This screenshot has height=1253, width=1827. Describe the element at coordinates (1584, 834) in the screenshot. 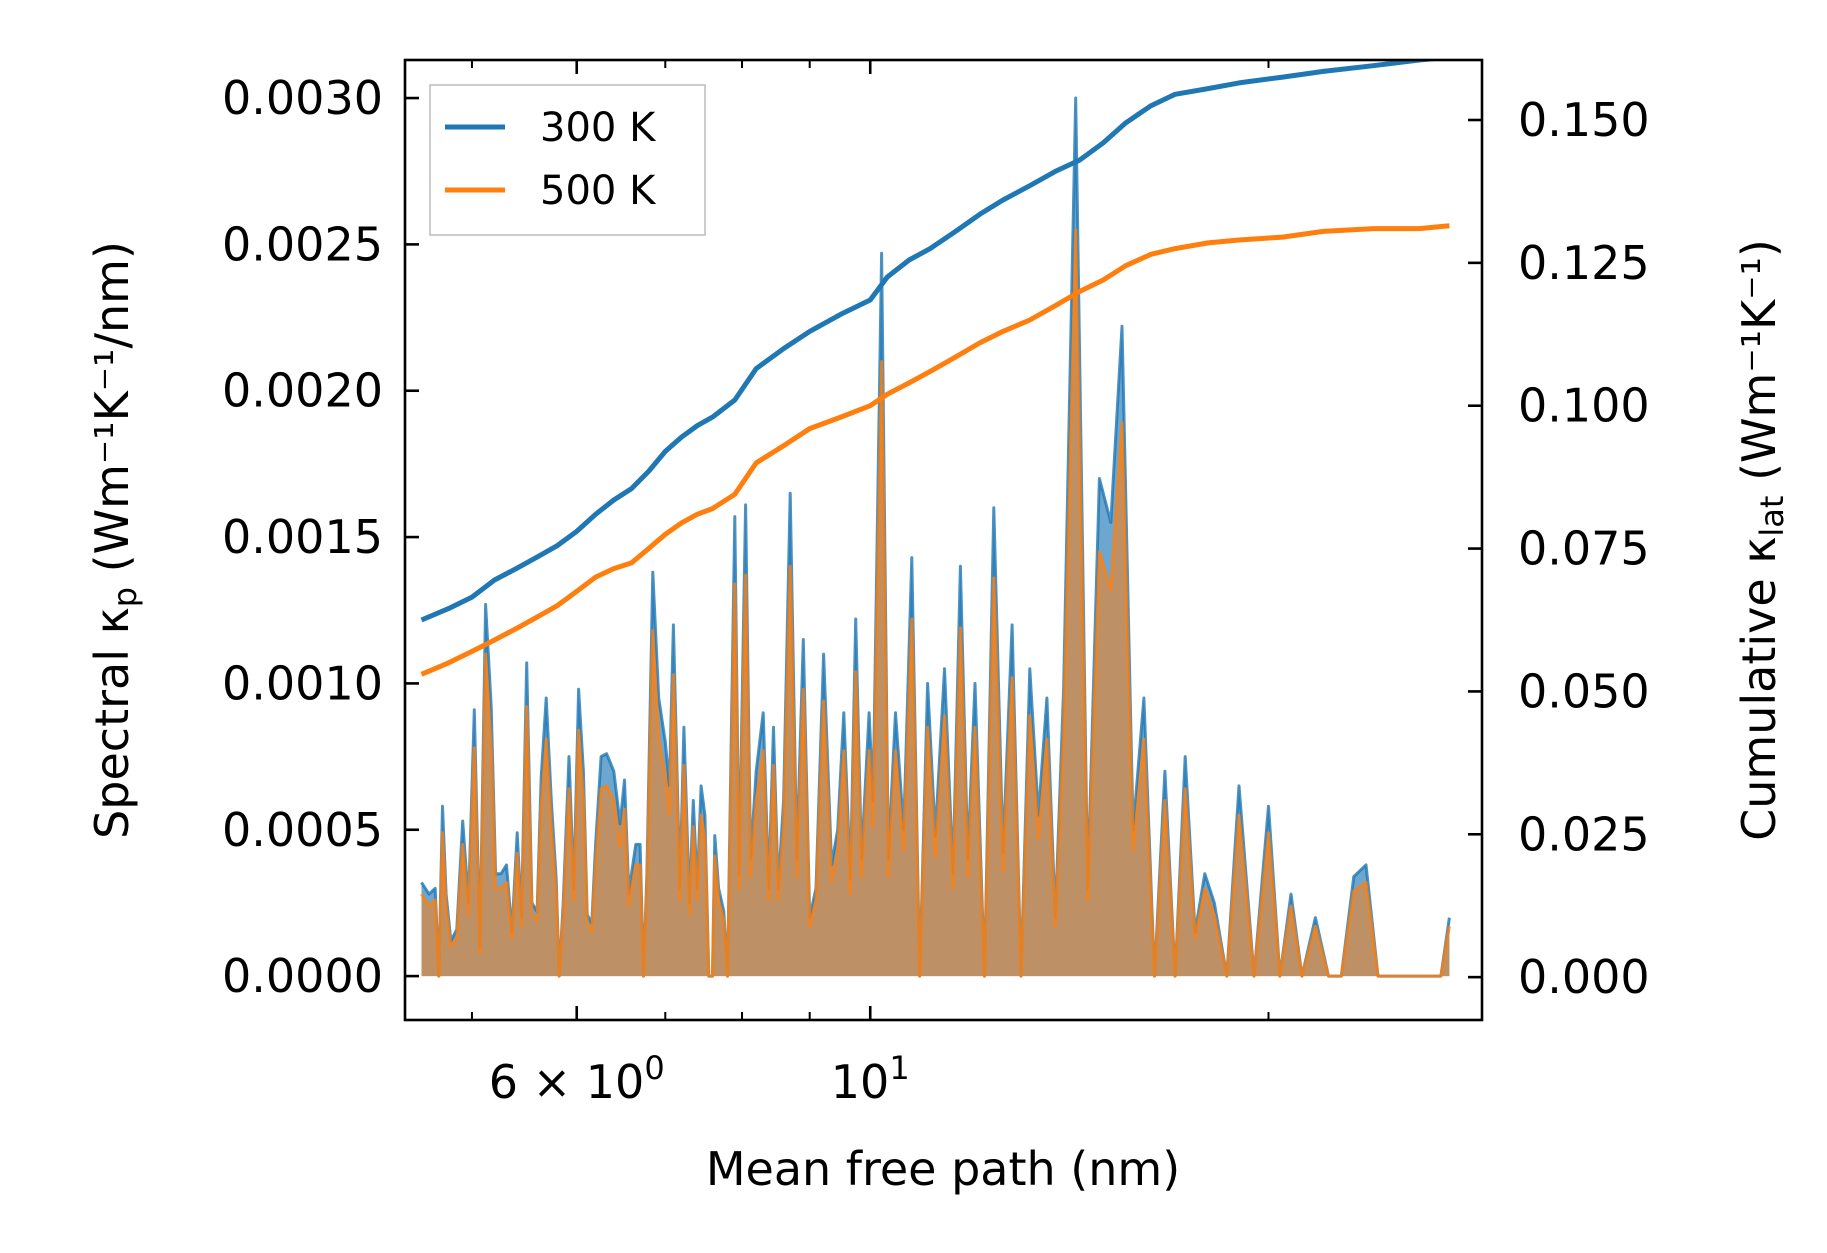

I see `y2-tick-label: 0.025` at that location.